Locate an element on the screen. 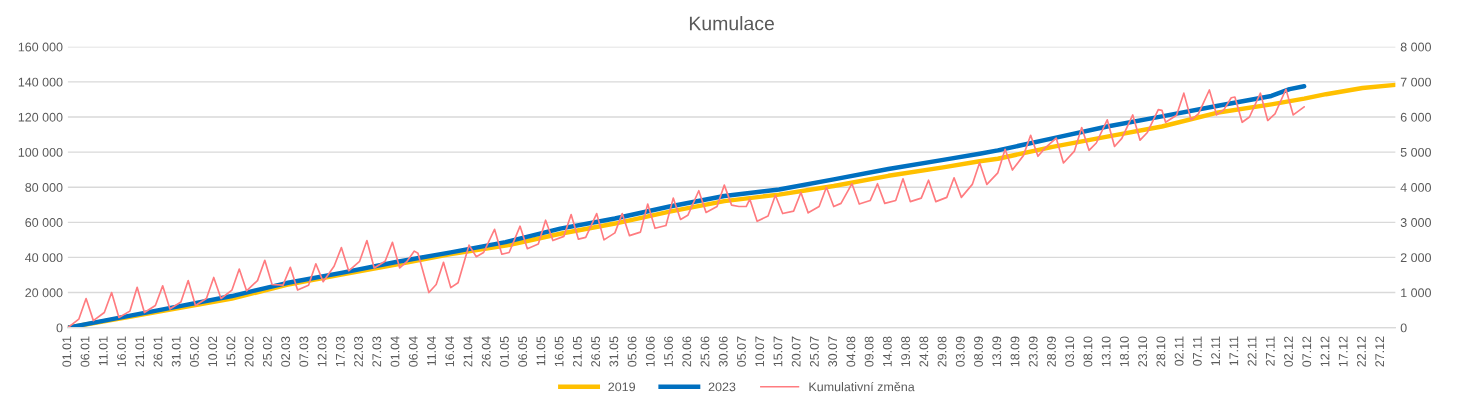  y2-tick-label: 6 000 is located at coordinates (1415, 117).